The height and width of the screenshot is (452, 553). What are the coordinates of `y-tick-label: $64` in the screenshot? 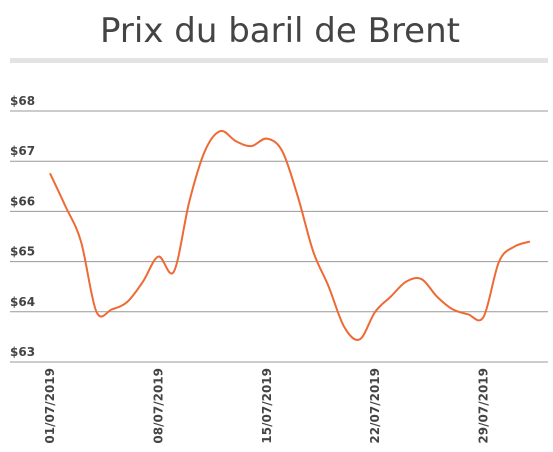 It's located at (22, 302).